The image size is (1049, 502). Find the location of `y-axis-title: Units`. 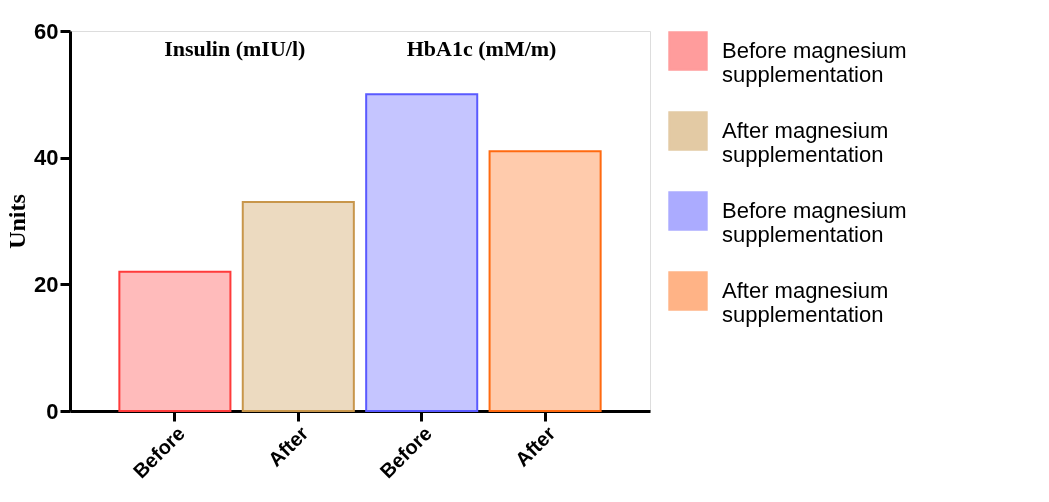

y-axis-title: Units is located at coordinates (17, 221).